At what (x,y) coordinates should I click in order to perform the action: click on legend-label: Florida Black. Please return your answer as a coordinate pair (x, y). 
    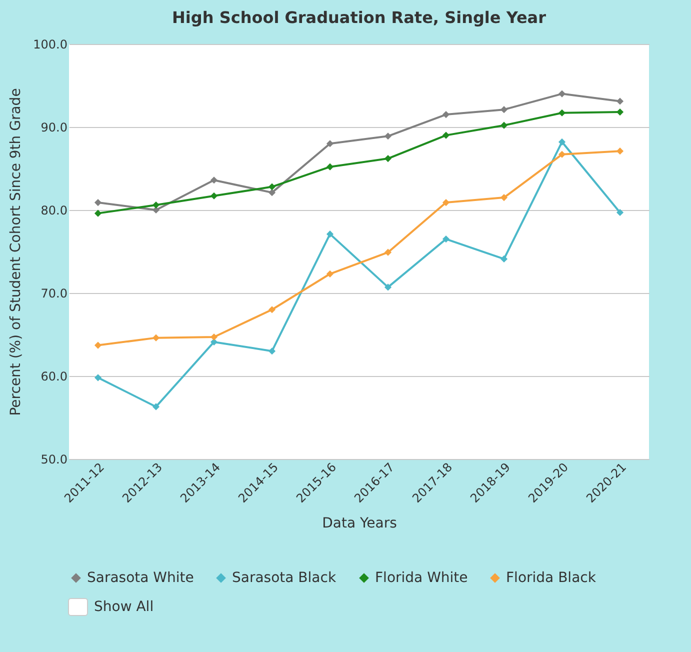
    Looking at the image, I should click on (551, 578).